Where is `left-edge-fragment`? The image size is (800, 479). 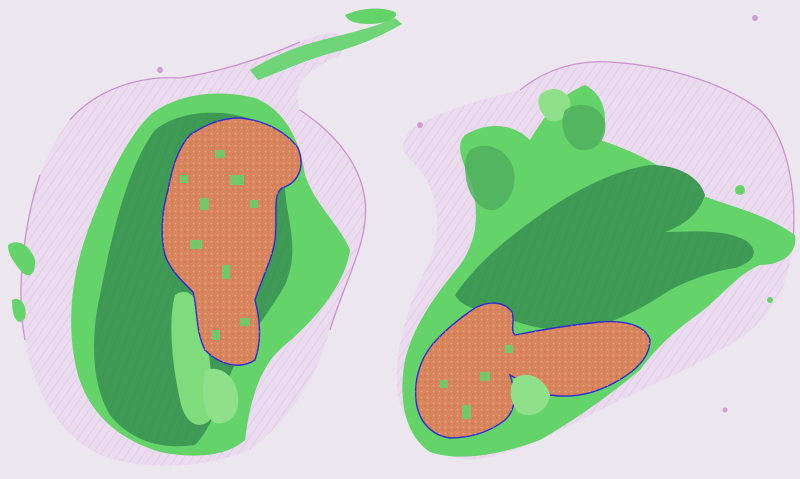 left-edge-fragment is located at coordinates (22, 259).